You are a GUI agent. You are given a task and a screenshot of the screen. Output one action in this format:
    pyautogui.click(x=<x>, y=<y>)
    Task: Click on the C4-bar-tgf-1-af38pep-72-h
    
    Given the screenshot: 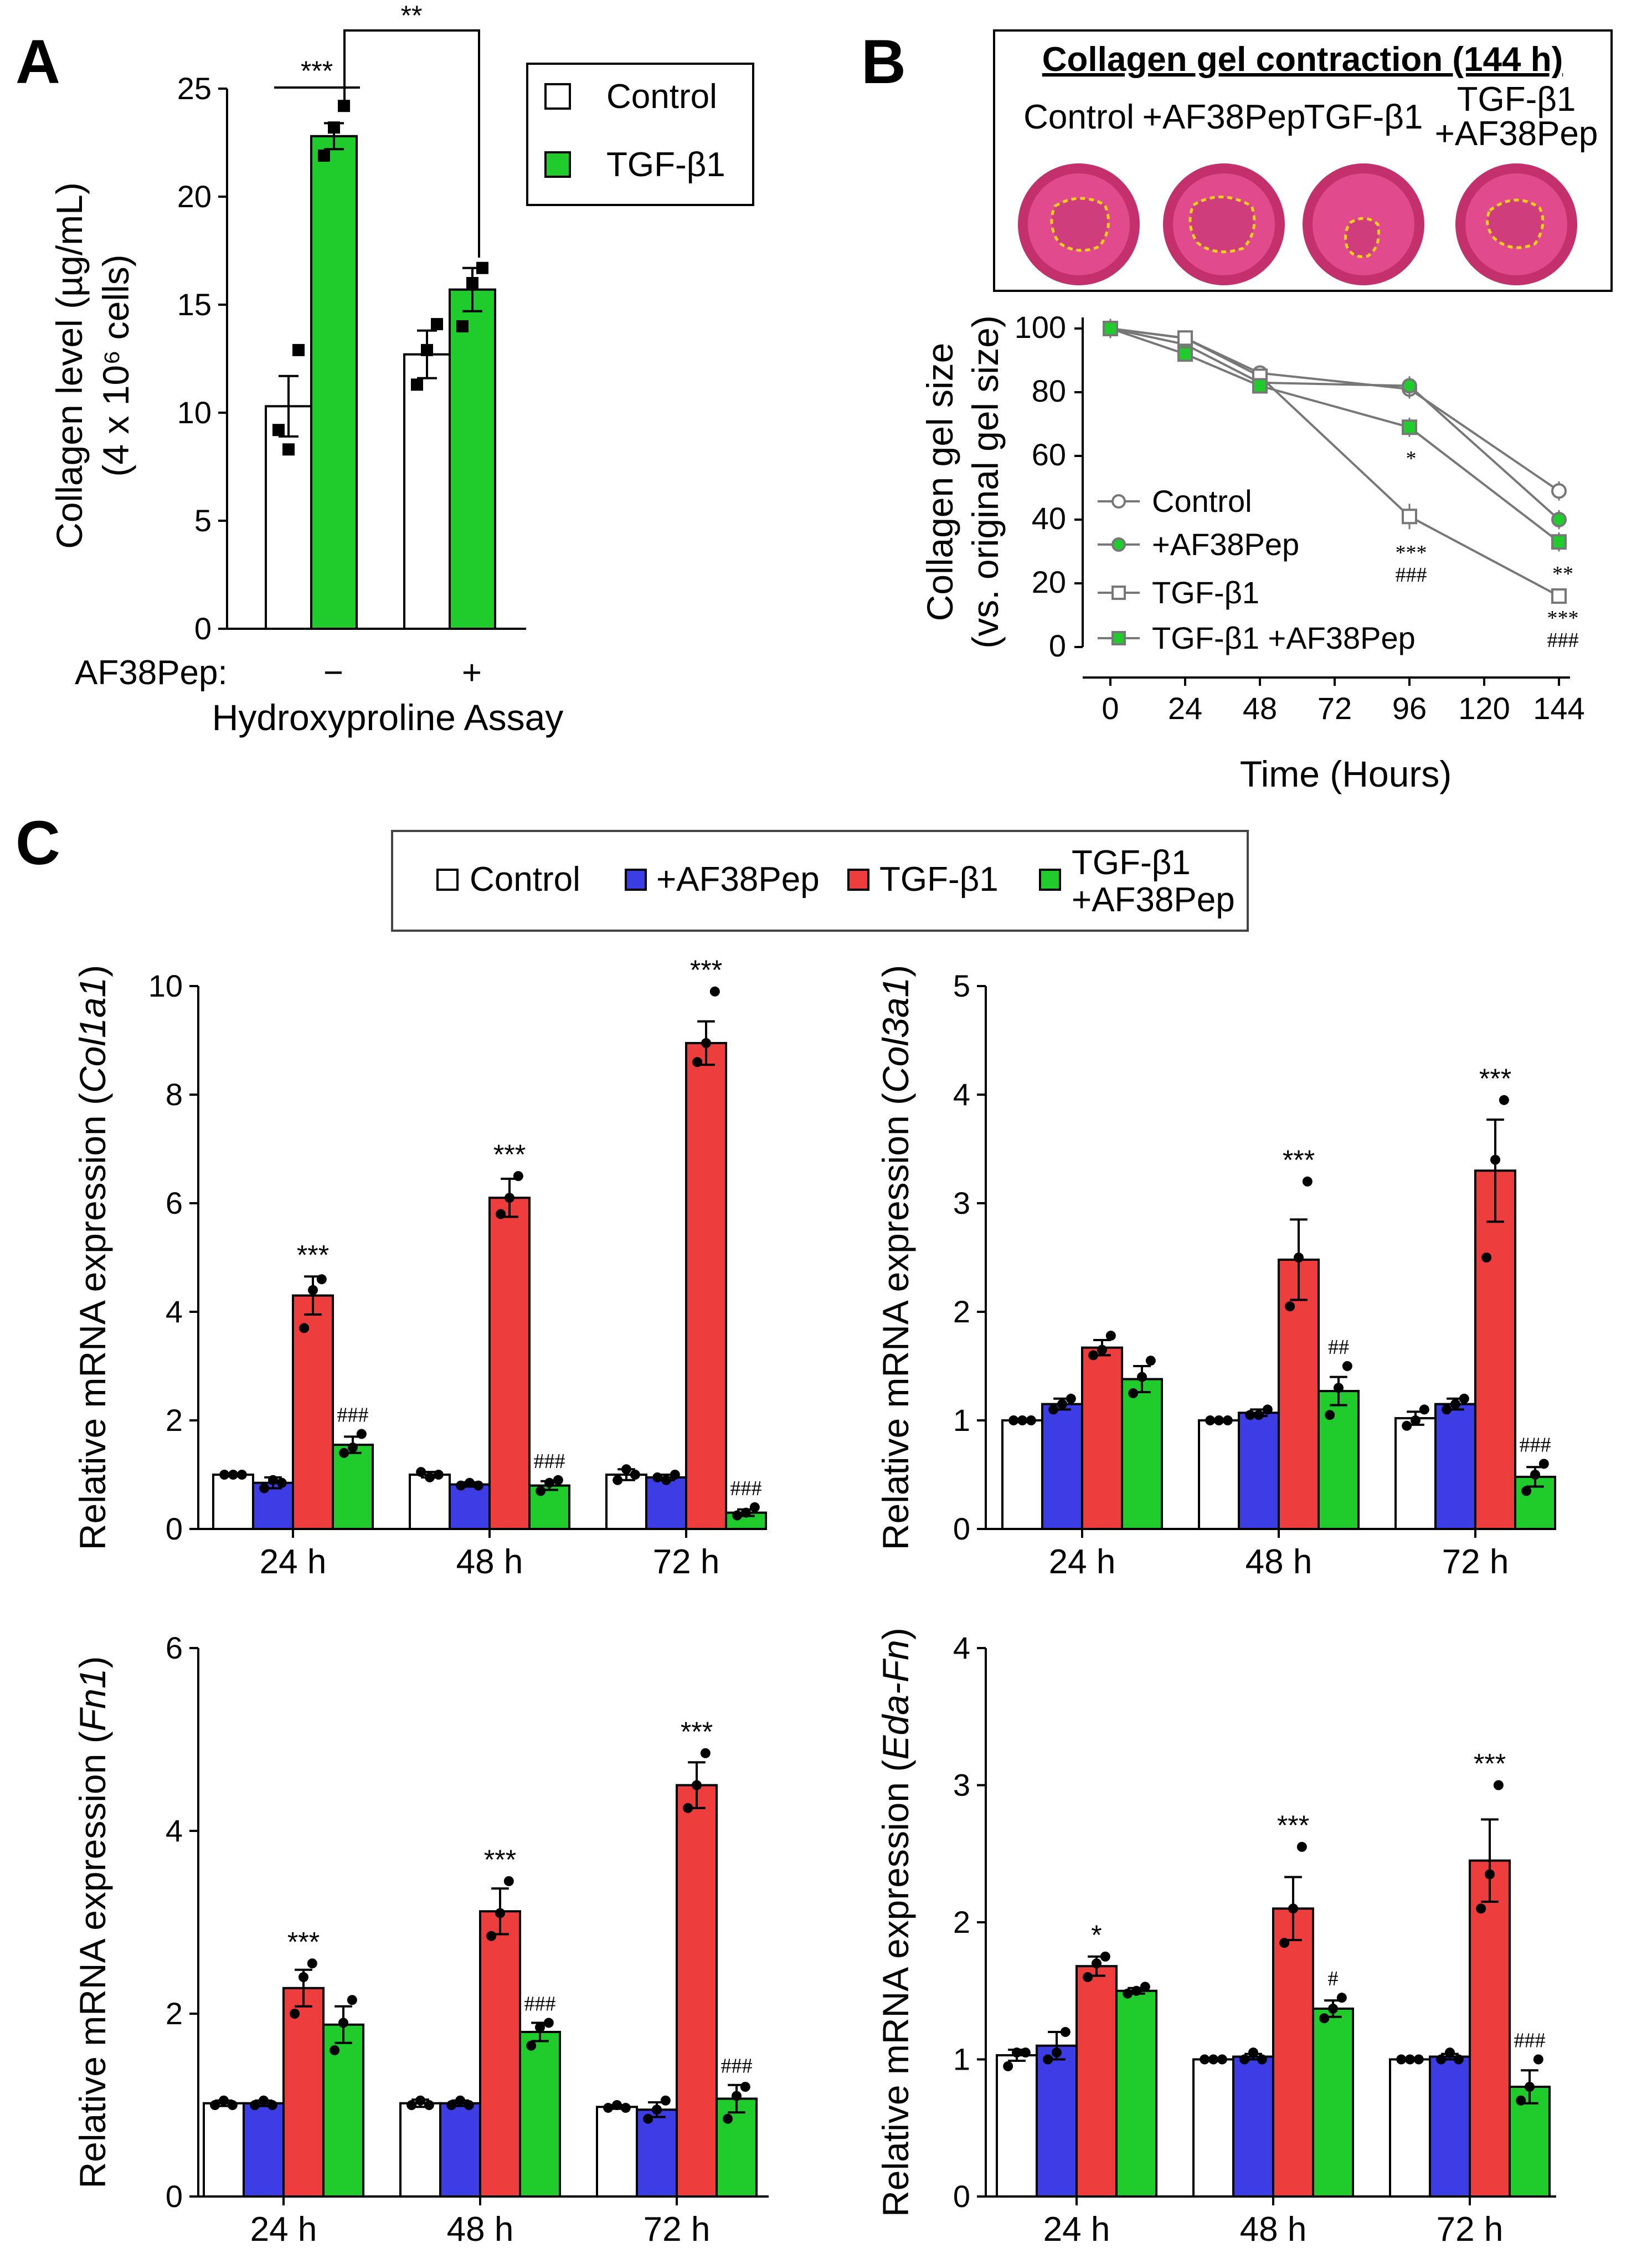 What is the action you would take?
    pyautogui.click(x=1530, y=2142)
    